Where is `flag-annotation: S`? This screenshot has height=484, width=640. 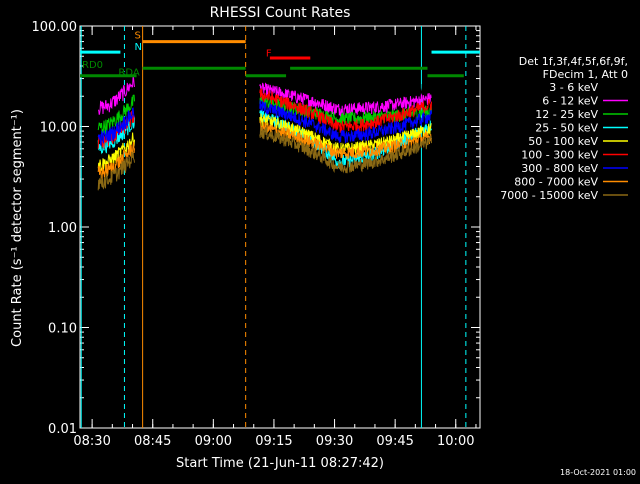 flag-annotation: S is located at coordinates (138, 36).